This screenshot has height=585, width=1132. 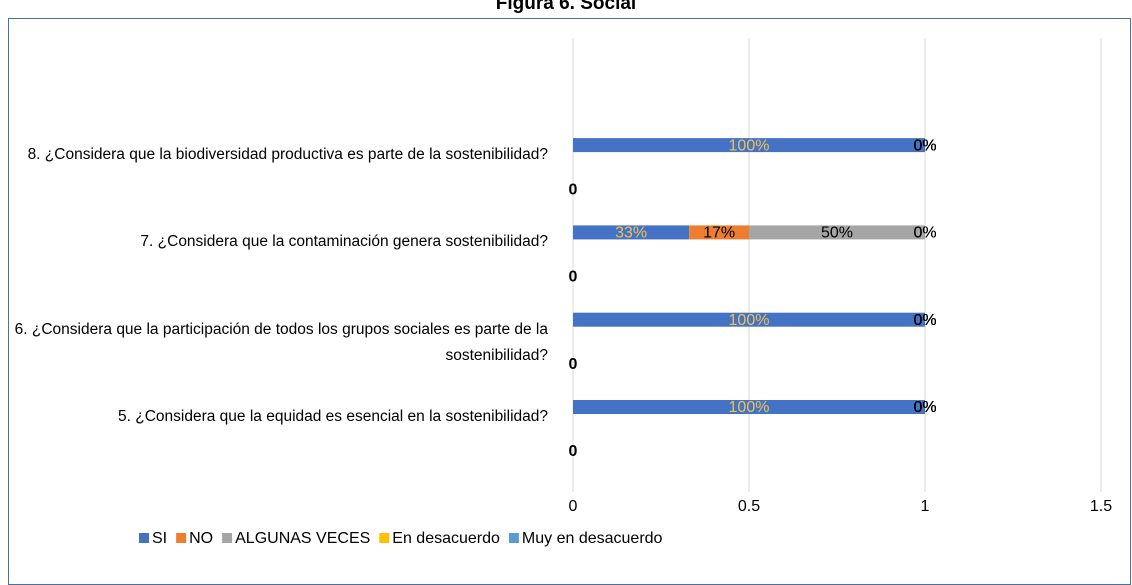 I want to click on data-label: 50%, so click(x=837, y=233).